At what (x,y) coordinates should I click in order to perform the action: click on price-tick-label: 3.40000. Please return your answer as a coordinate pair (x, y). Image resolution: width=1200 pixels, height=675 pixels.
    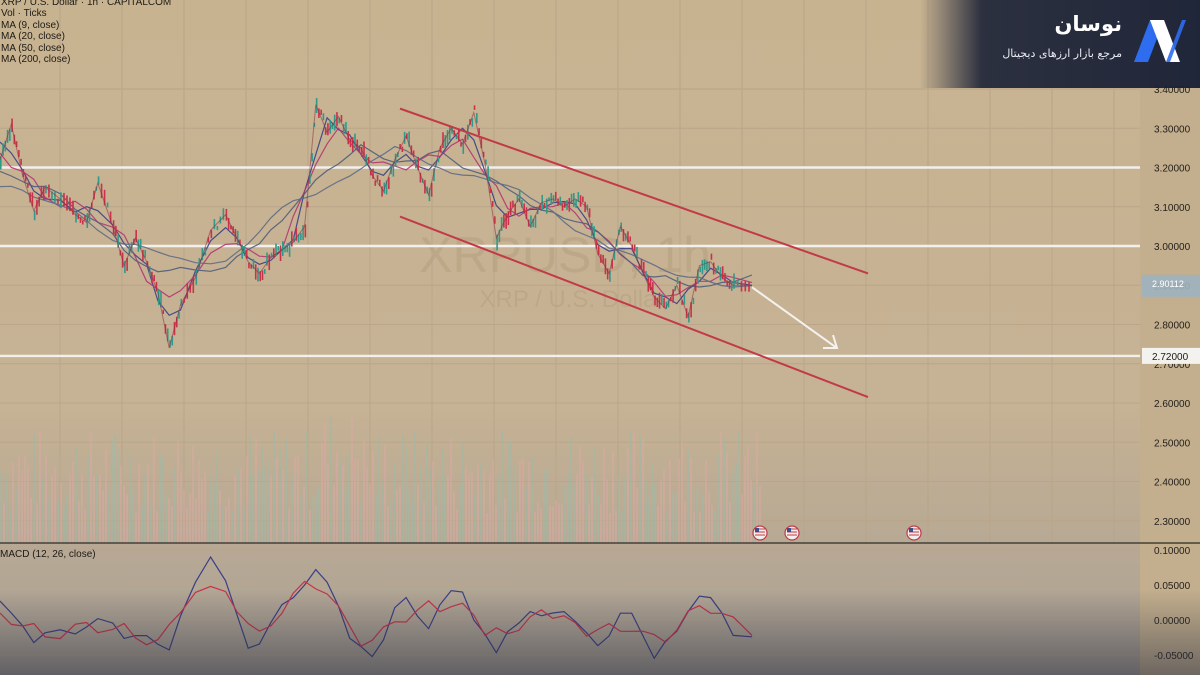
    Looking at the image, I should click on (1172, 90).